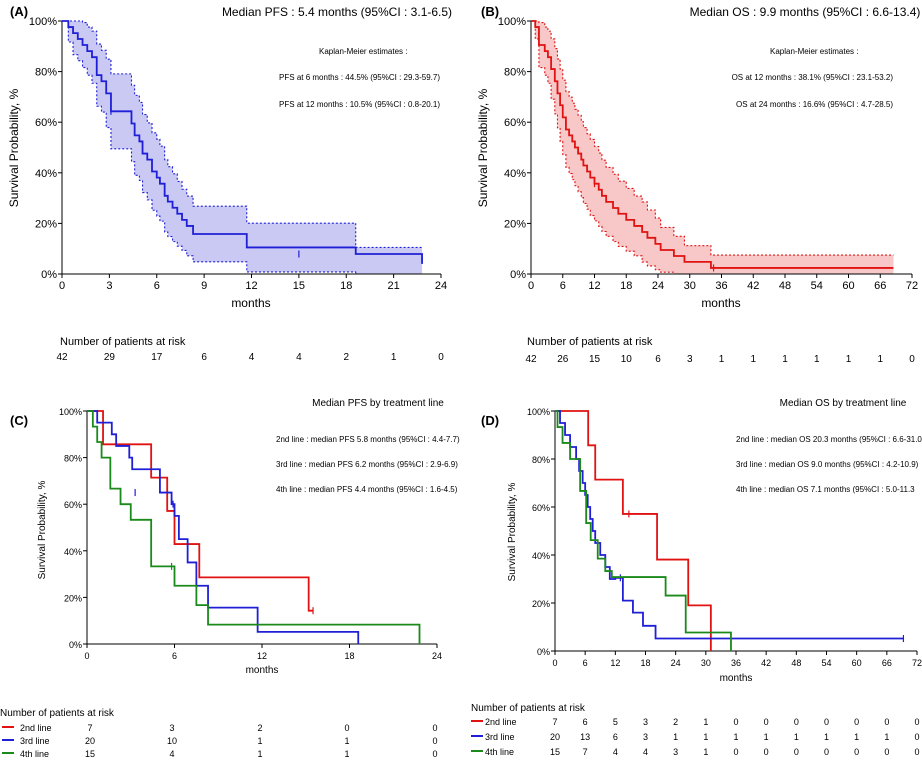  Describe the element at coordinates (880, 286) in the screenshot. I see `x-tick-label: 66` at that location.